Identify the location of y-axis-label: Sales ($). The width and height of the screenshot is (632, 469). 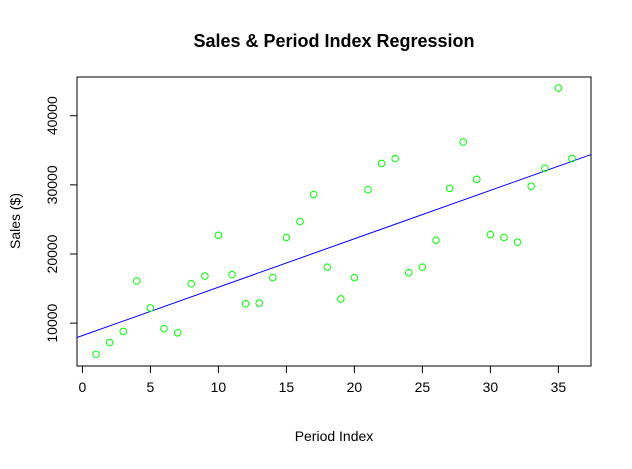
(15, 221).